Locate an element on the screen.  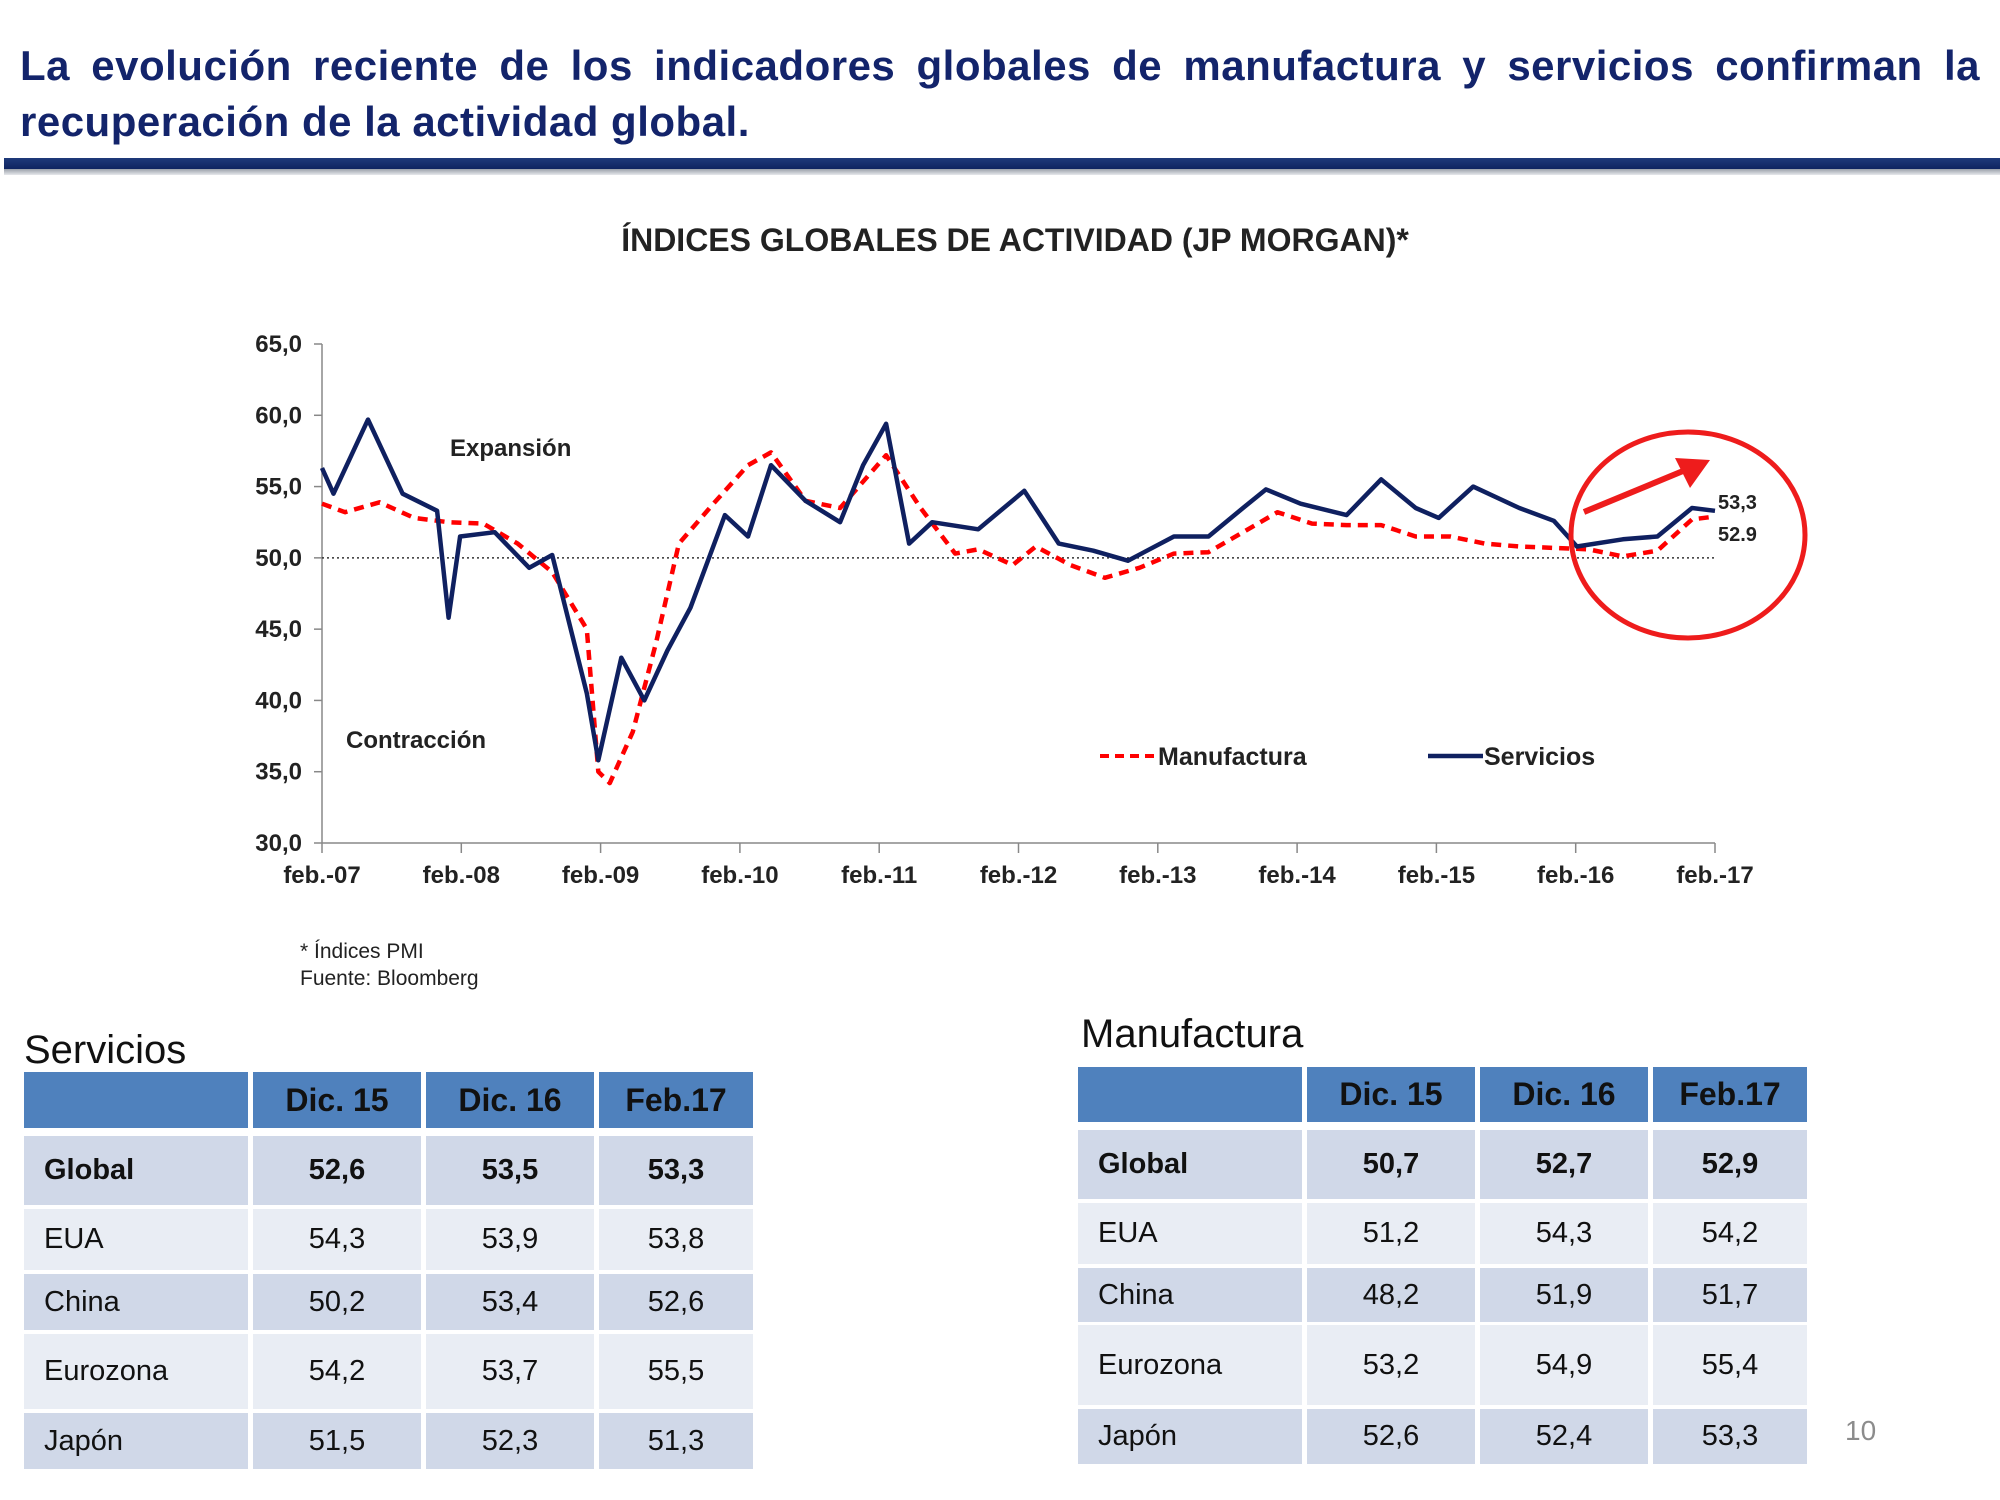
page-number: 10 is located at coordinates (1861, 1430).